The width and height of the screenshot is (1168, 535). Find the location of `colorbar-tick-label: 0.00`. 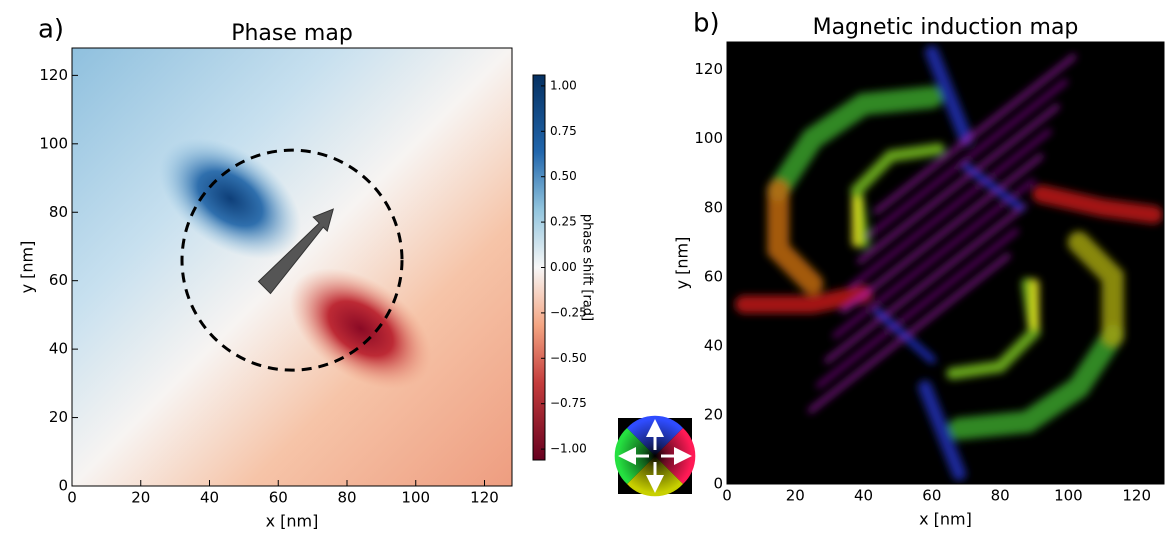

colorbar-tick-label: 0.00 is located at coordinates (563, 267).